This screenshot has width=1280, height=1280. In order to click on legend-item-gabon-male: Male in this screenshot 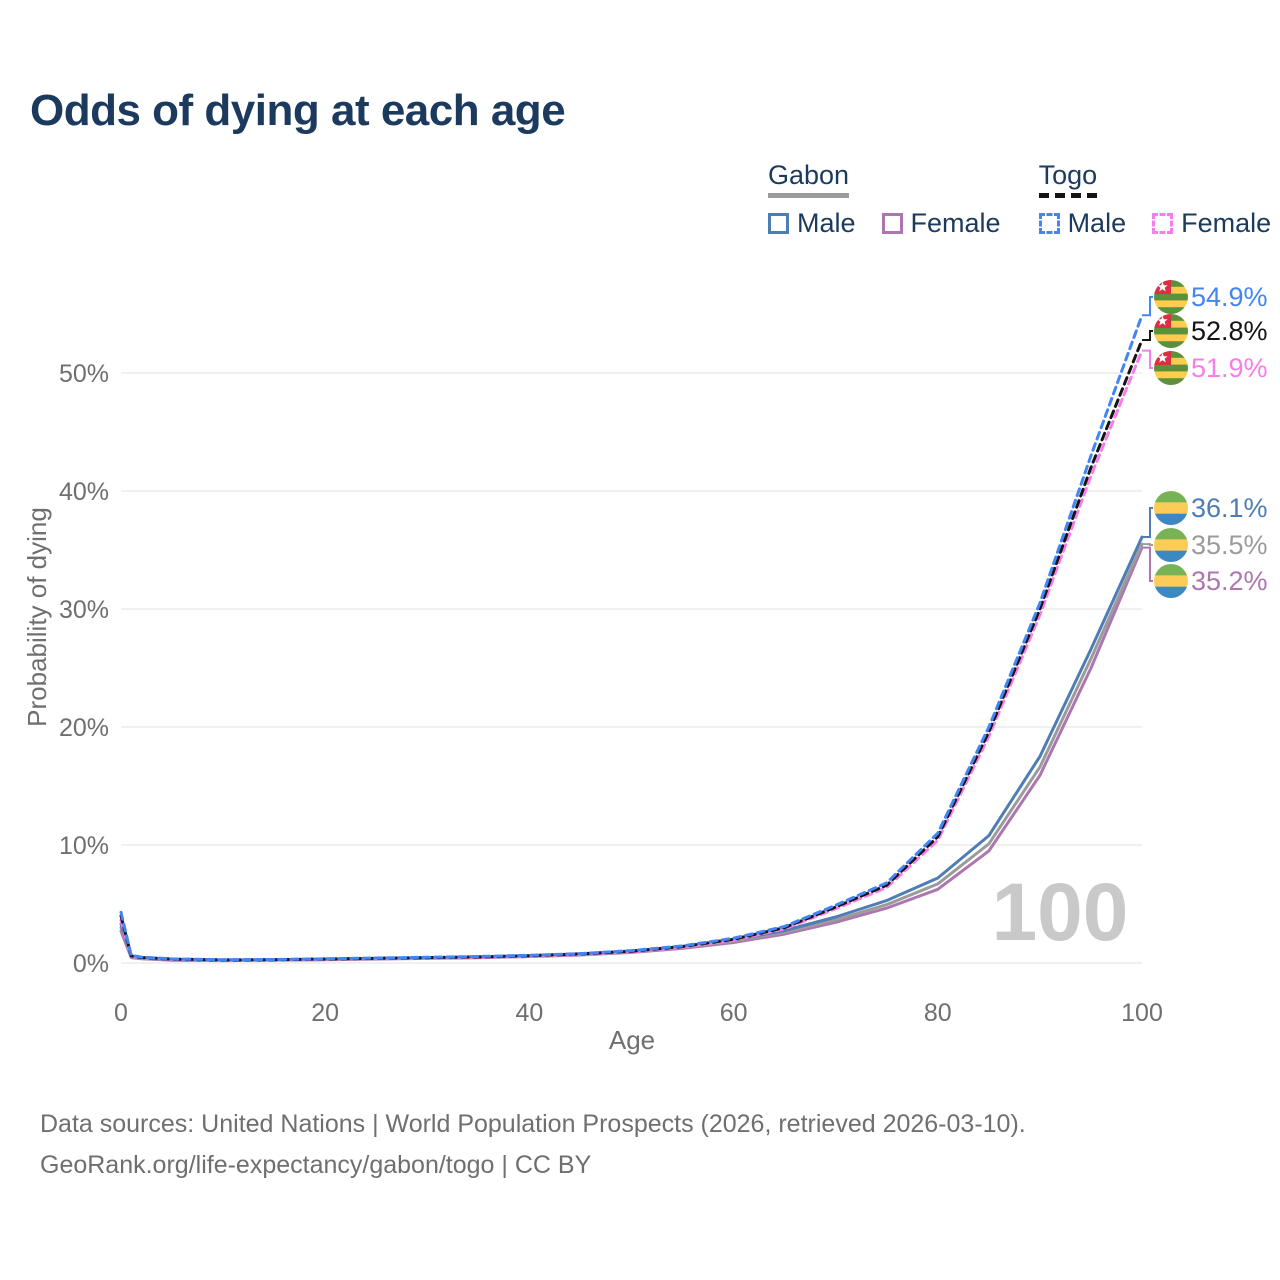, I will do `click(812, 223)`.